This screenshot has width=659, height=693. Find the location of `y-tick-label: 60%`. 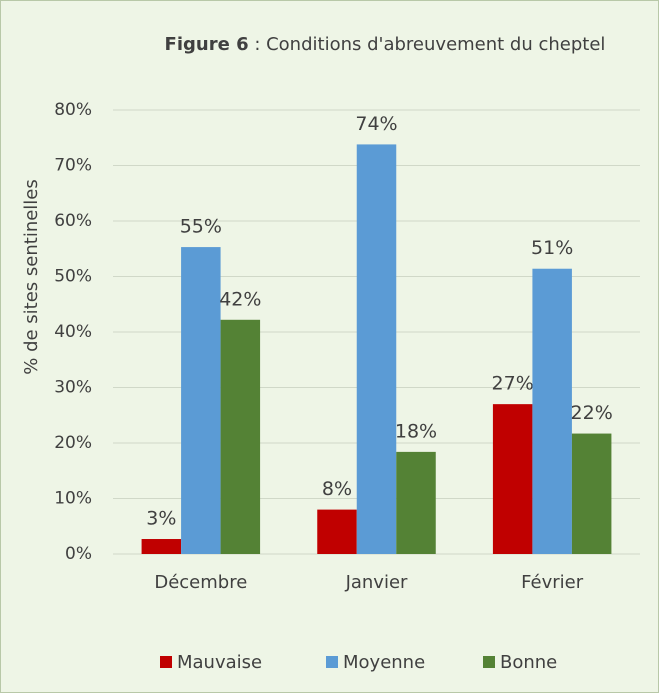

y-tick-label: 60% is located at coordinates (73, 221).